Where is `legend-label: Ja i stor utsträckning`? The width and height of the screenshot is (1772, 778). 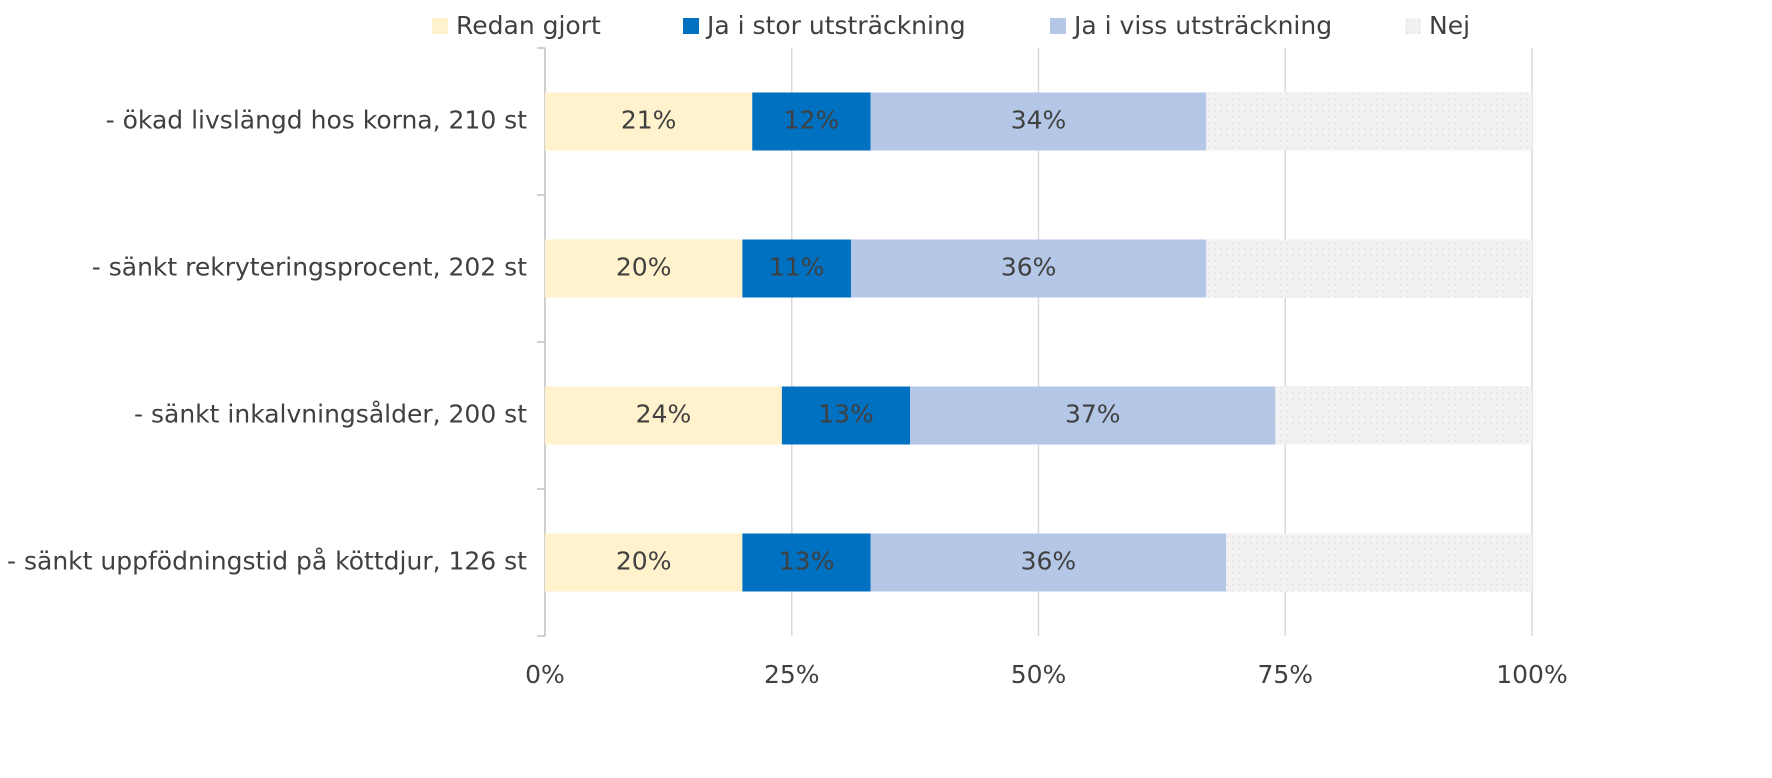
legend-label: Ja i stor utsträckning is located at coordinates (835, 25).